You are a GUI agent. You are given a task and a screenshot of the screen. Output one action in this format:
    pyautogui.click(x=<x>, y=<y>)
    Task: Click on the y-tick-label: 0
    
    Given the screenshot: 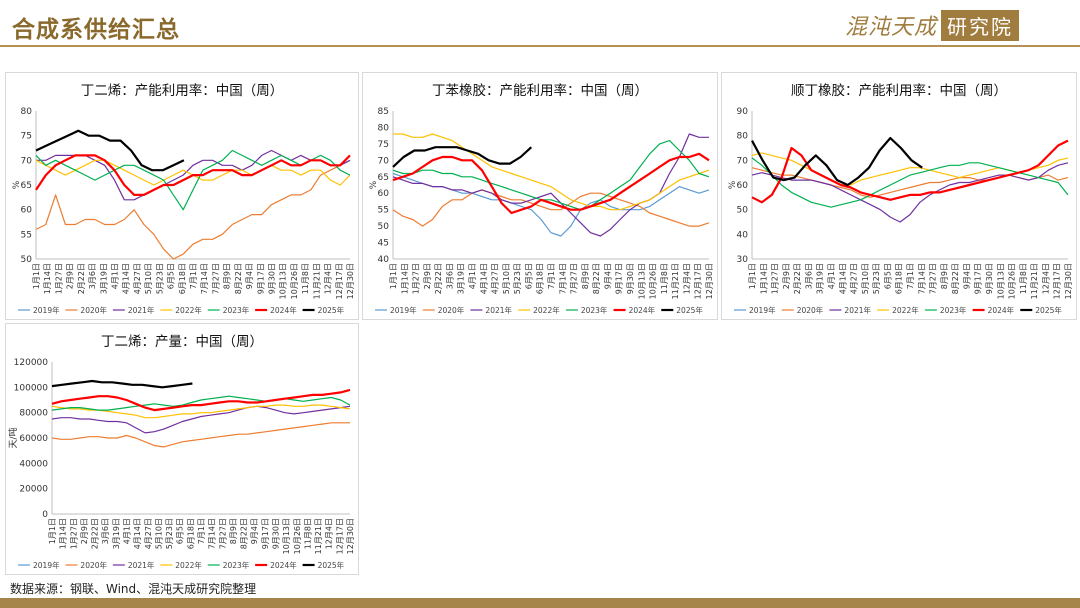 What is the action you would take?
    pyautogui.click(x=45, y=515)
    